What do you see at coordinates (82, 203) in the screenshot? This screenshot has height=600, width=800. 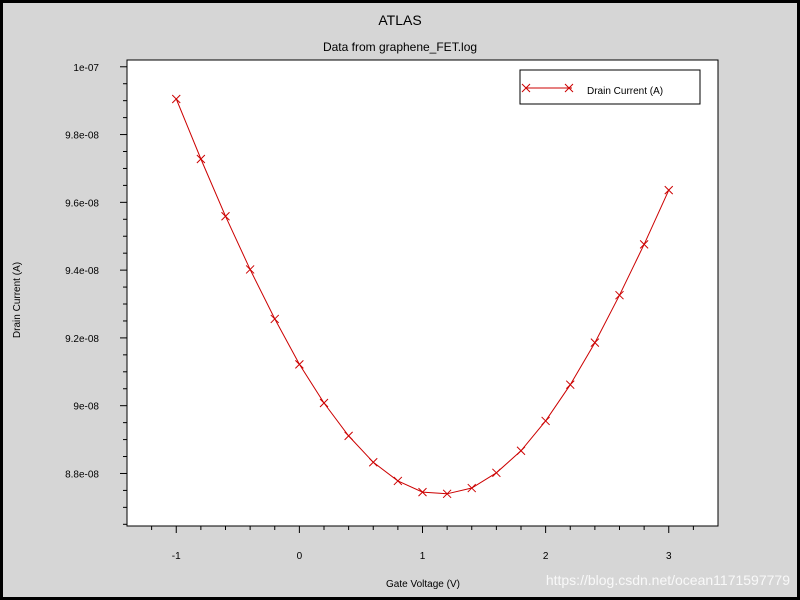 I see `y-tick-label: 9.6e-08` at bounding box center [82, 203].